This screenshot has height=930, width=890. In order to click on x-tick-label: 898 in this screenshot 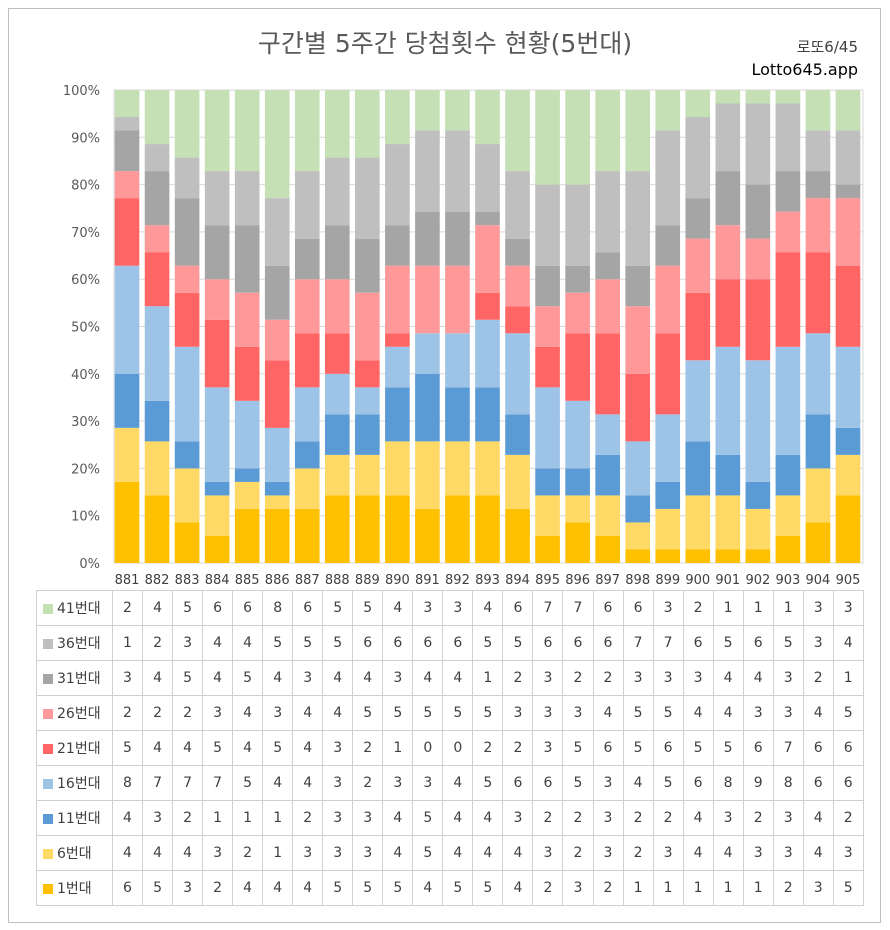, I will do `click(637, 580)`.